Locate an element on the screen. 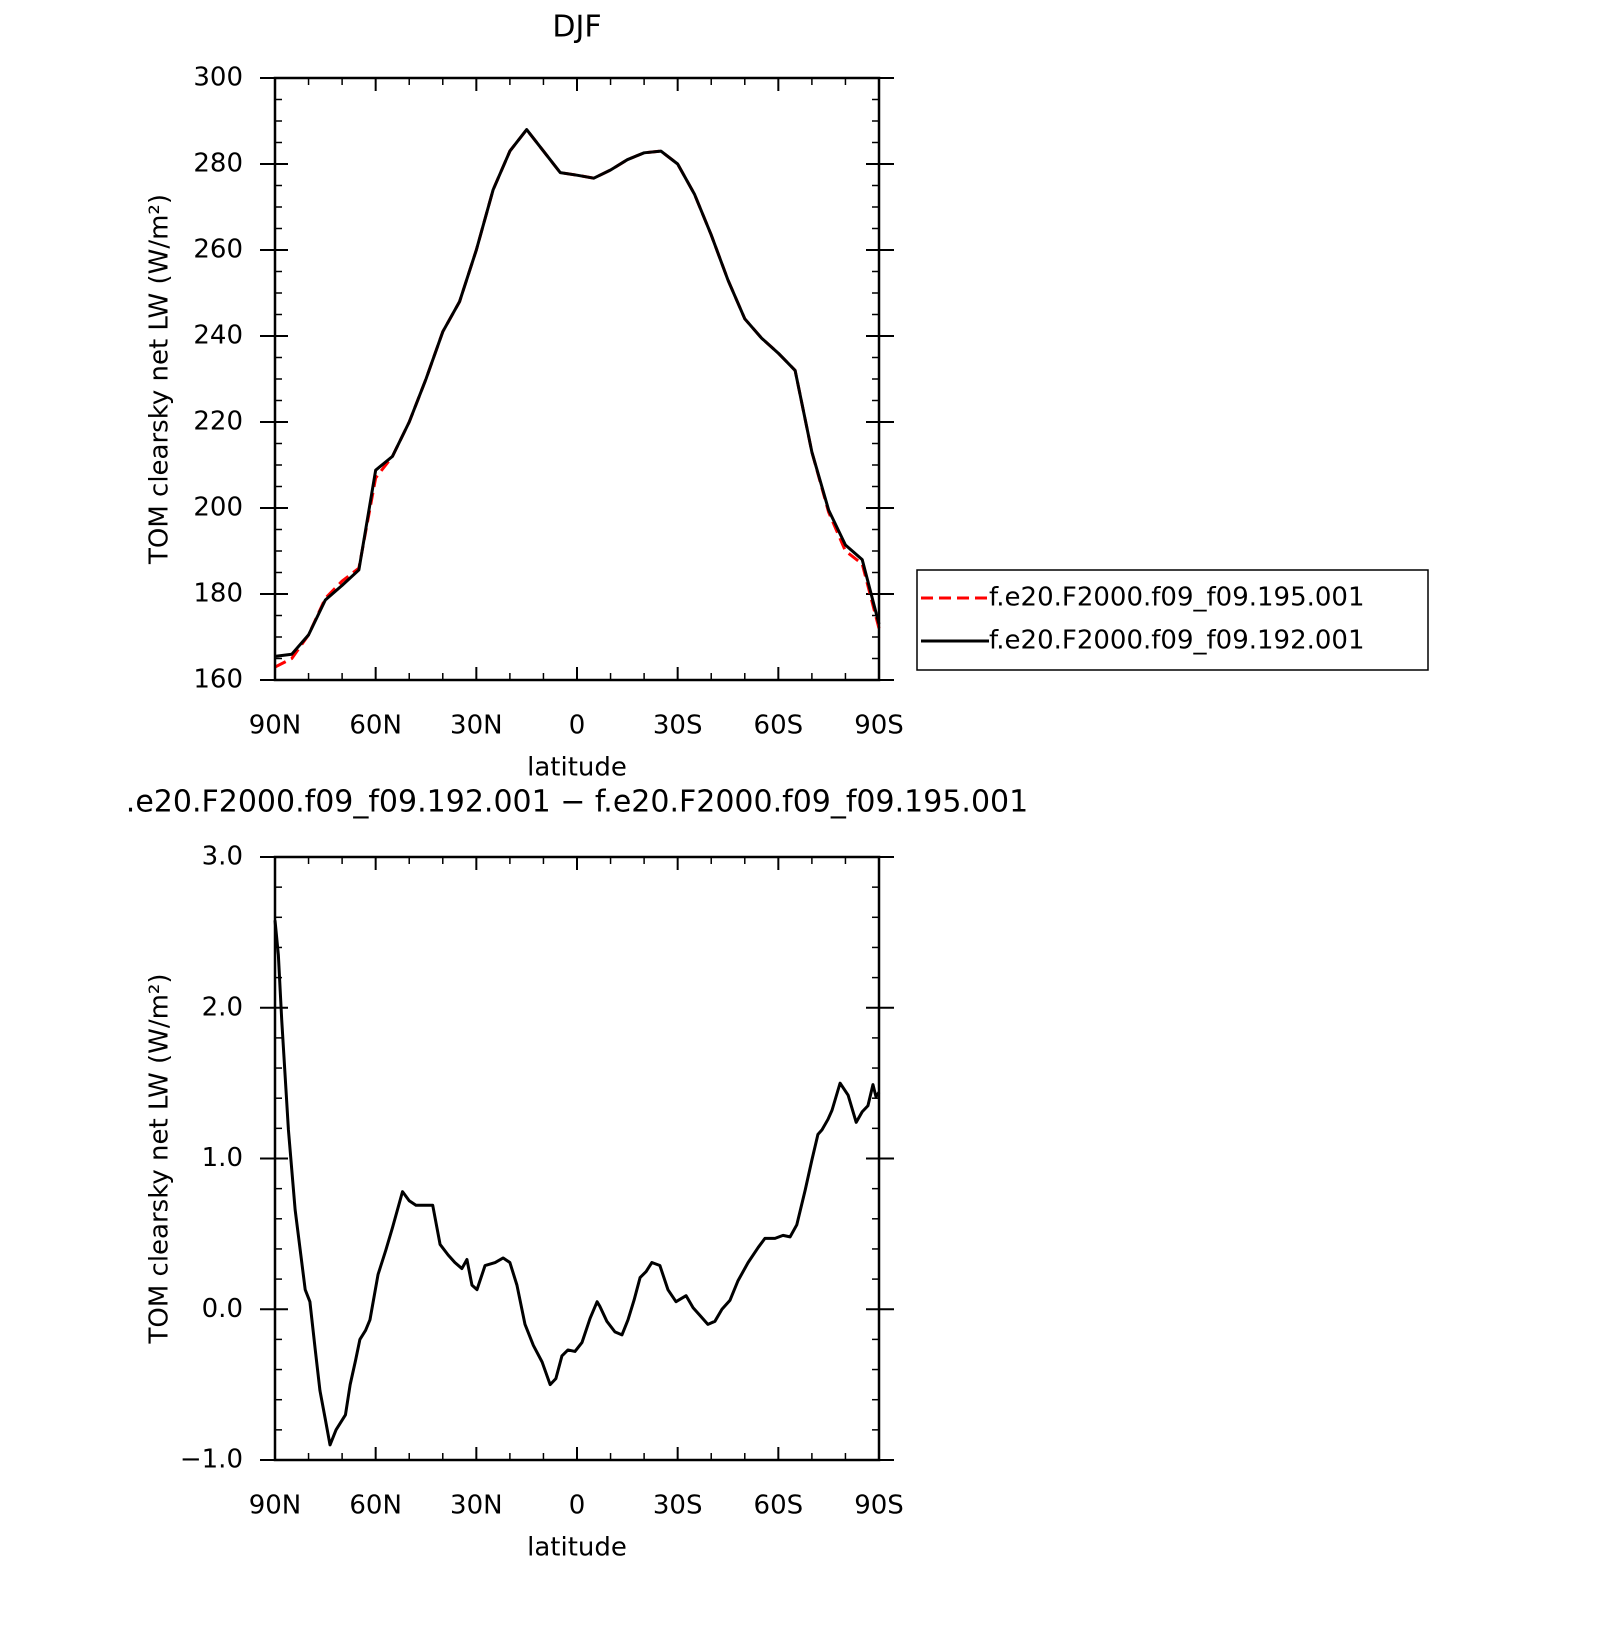 This screenshot has height=1641, width=1602. y-tick-label: 200 is located at coordinates (218, 508).